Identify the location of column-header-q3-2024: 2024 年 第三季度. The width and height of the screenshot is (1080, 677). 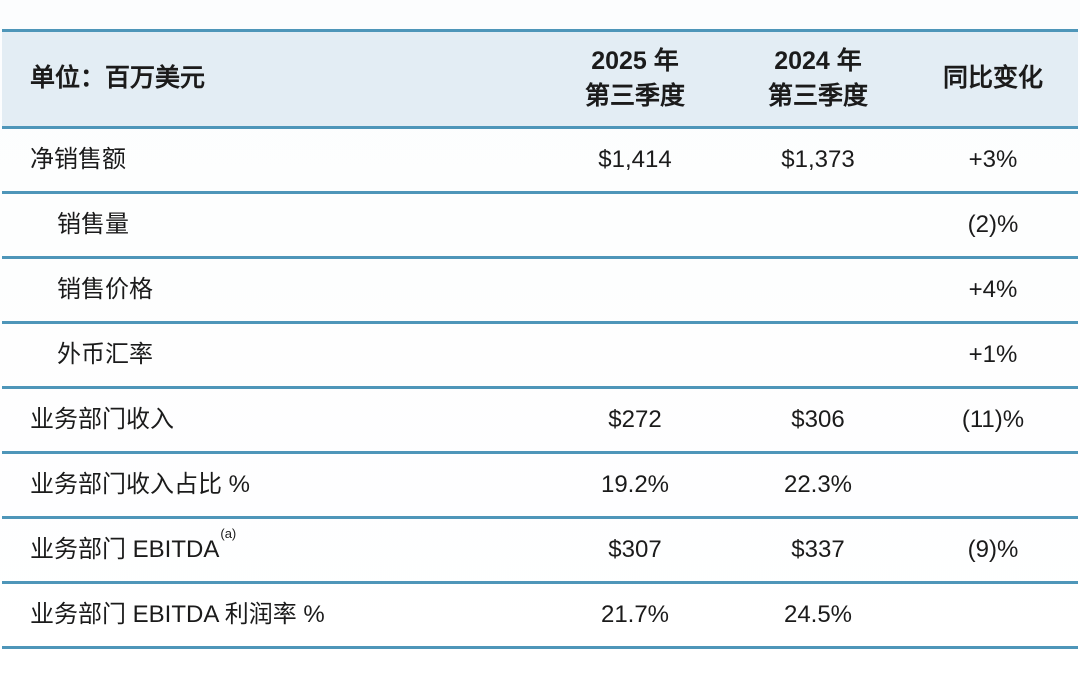
(818, 79).